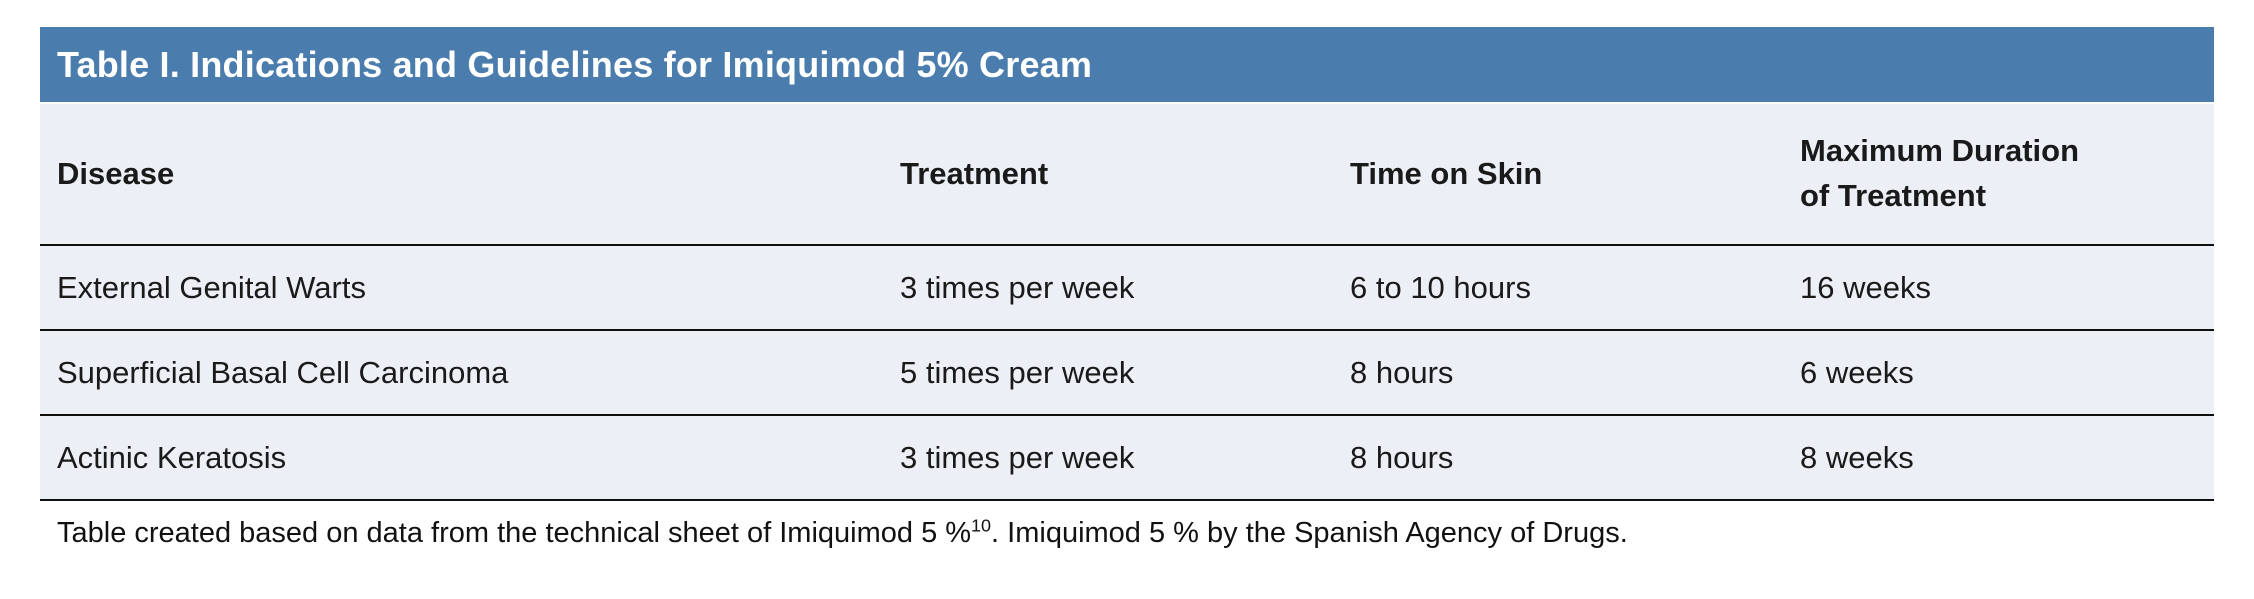 The width and height of the screenshot is (2254, 599). What do you see at coordinates (1440, 287) in the screenshot?
I see `cell-time-on-skin: 6 to 10 hours` at bounding box center [1440, 287].